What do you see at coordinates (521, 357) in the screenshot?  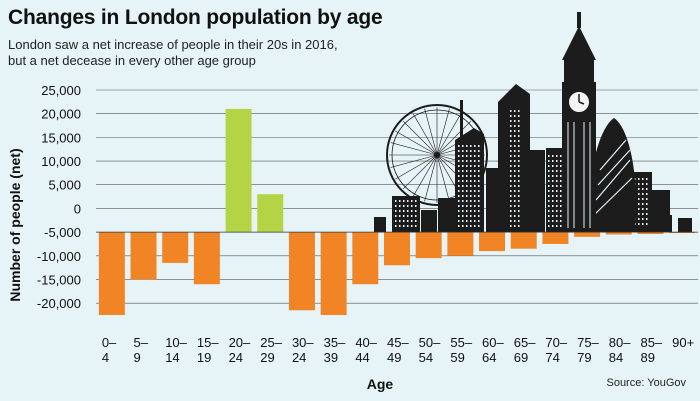 I see `x-tick-label: 69` at bounding box center [521, 357].